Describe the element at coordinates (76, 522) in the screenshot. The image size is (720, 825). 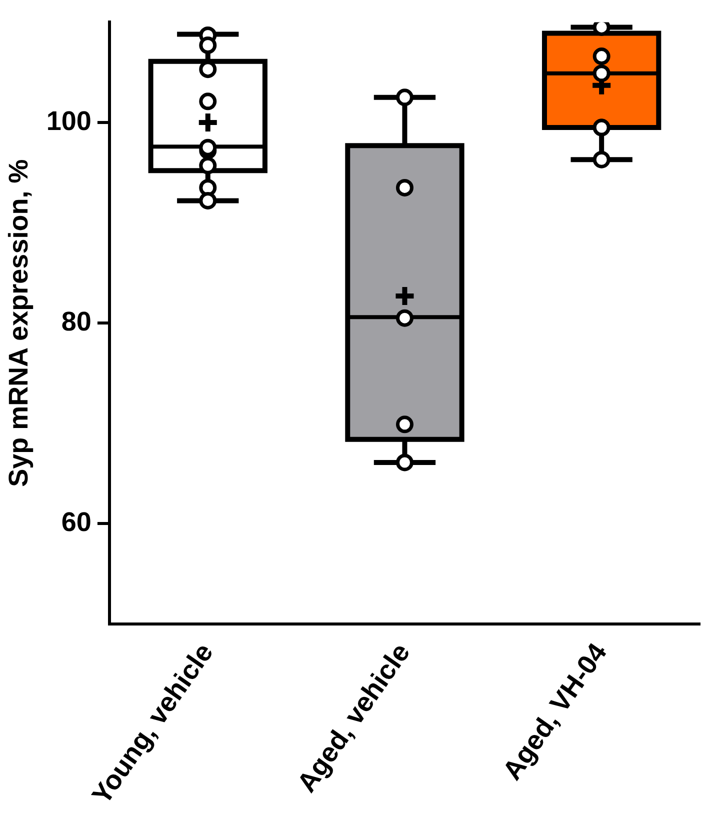
I see `y-tick-label: 60` at that location.